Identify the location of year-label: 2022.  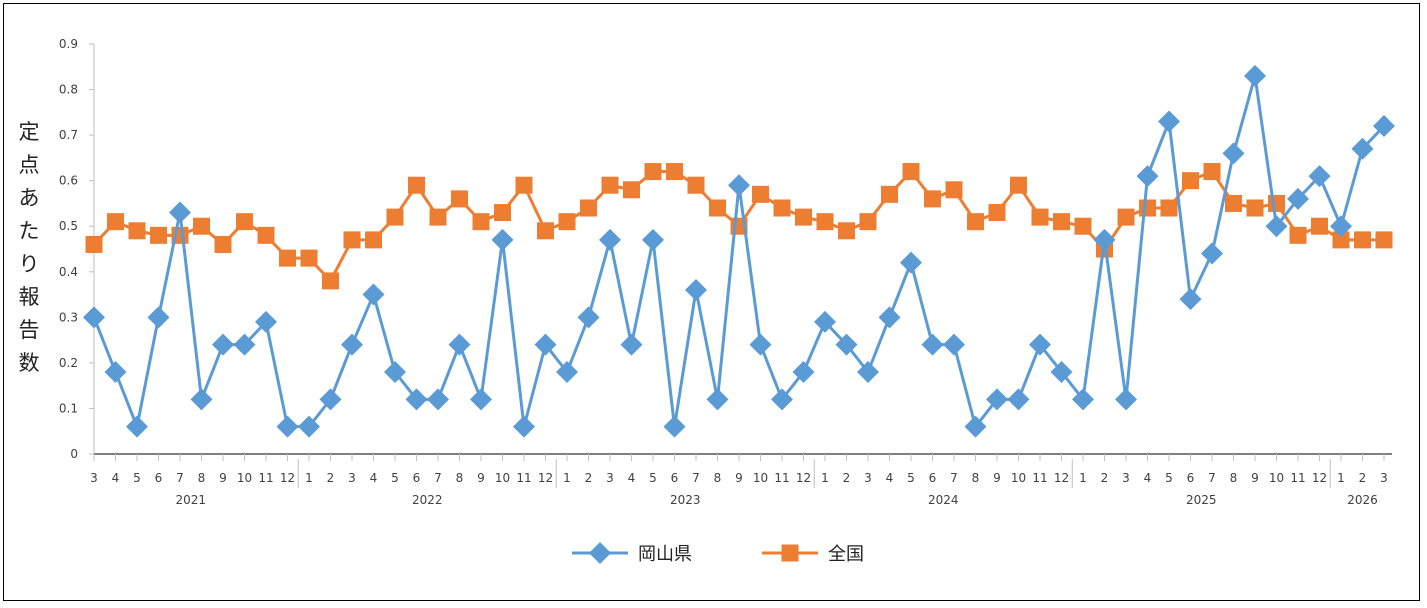
(427, 500).